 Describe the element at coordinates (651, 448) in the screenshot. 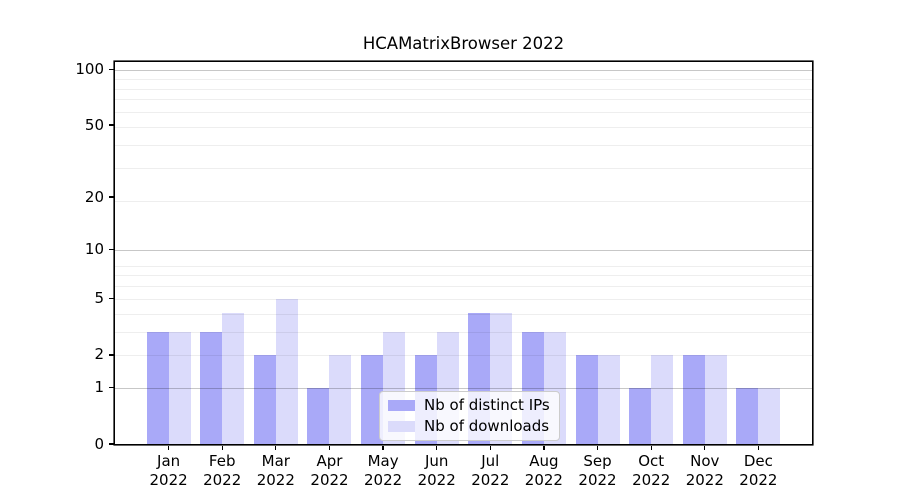

I see `x-tick-oct` at that location.